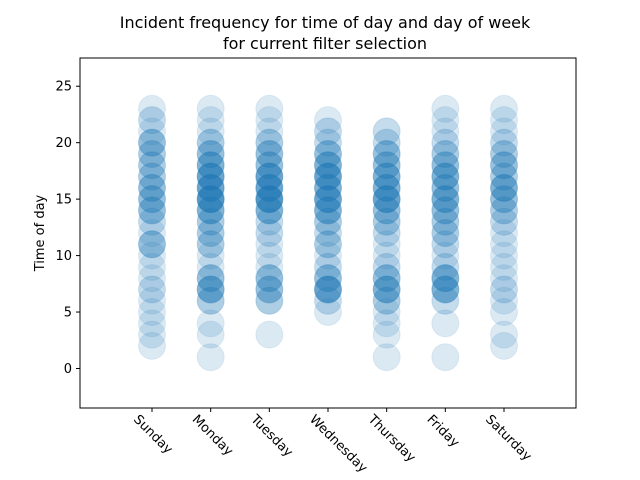  What do you see at coordinates (63, 256) in the screenshot?
I see `y-tick-label: 10` at bounding box center [63, 256].